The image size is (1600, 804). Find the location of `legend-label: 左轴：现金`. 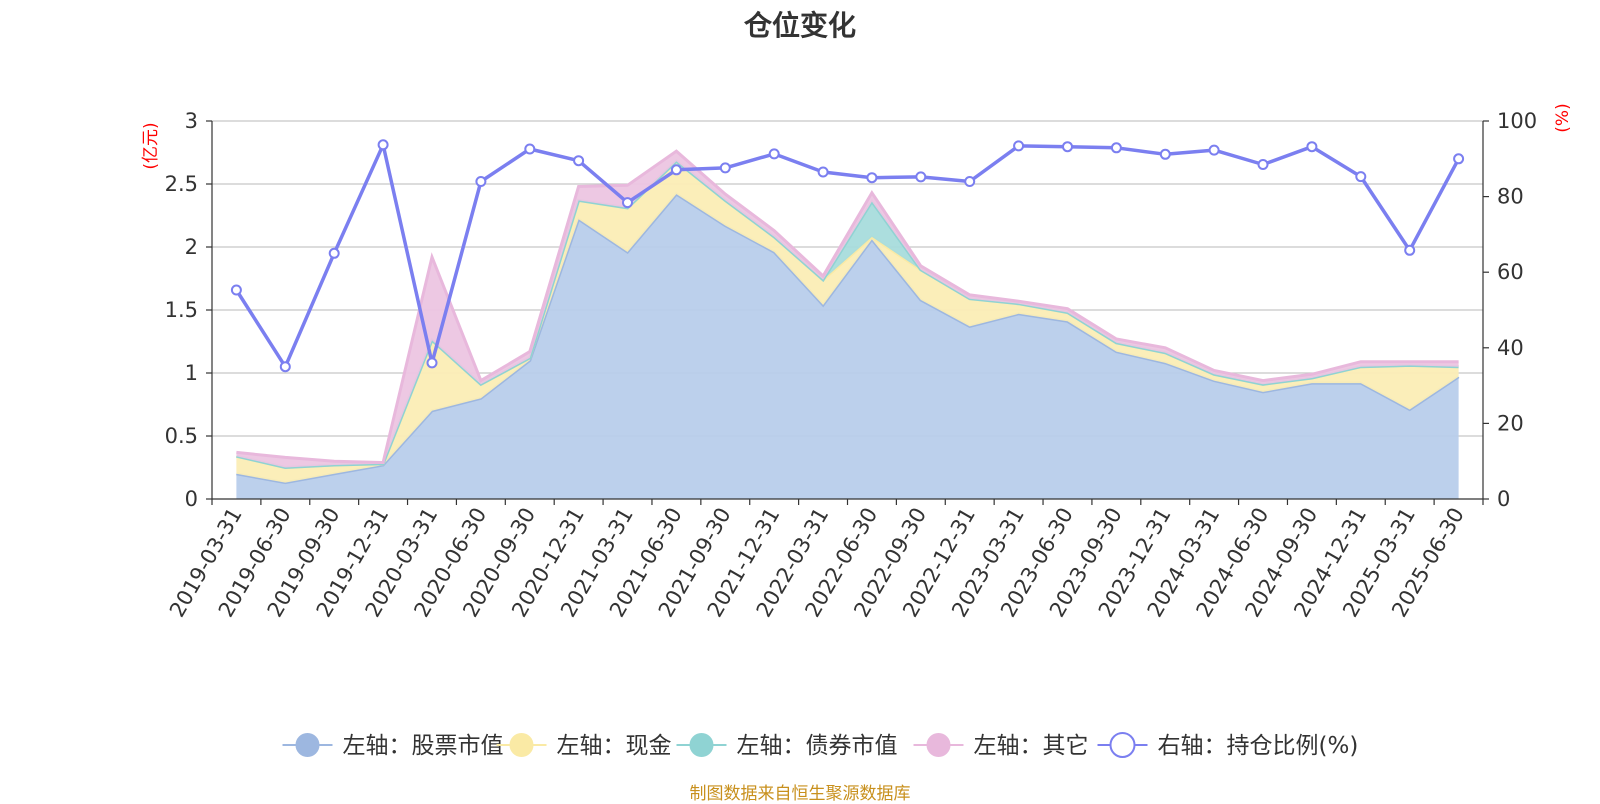

legend-label: 左轴：现金 is located at coordinates (614, 746).